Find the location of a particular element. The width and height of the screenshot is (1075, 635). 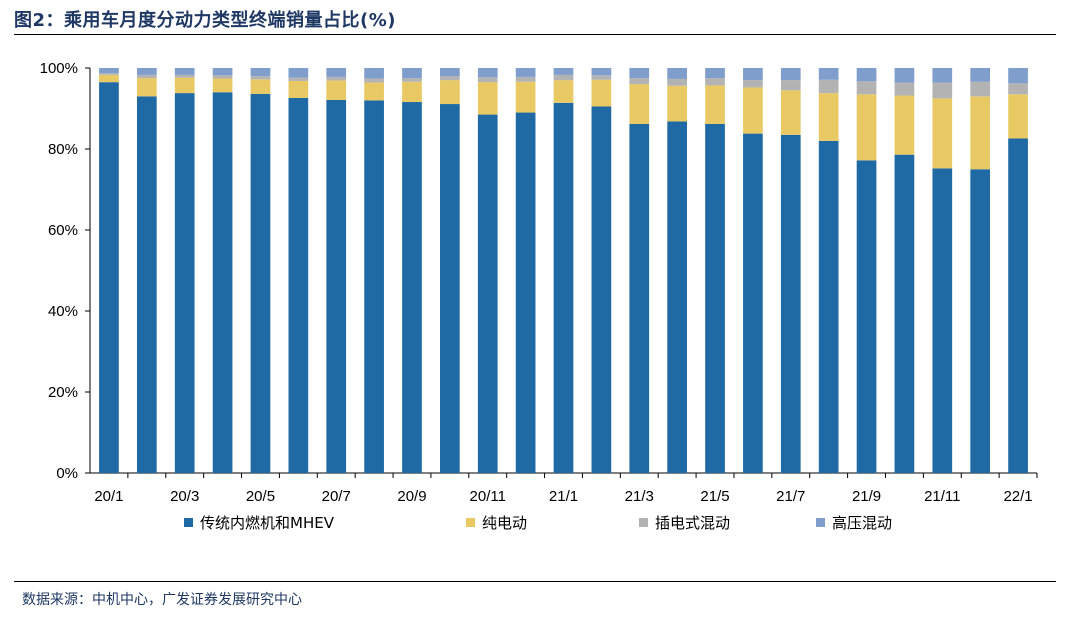

x-tick-label: 20/1 is located at coordinates (108, 496).